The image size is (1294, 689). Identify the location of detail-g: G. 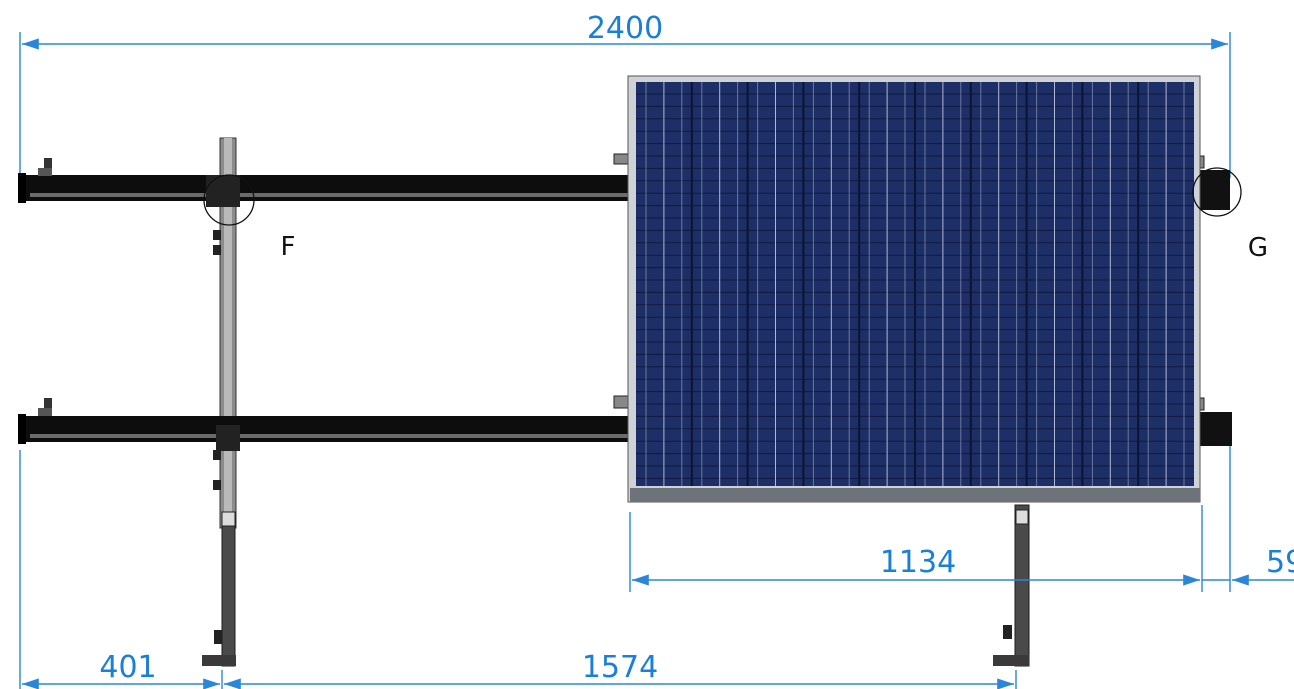
(1230, 215).